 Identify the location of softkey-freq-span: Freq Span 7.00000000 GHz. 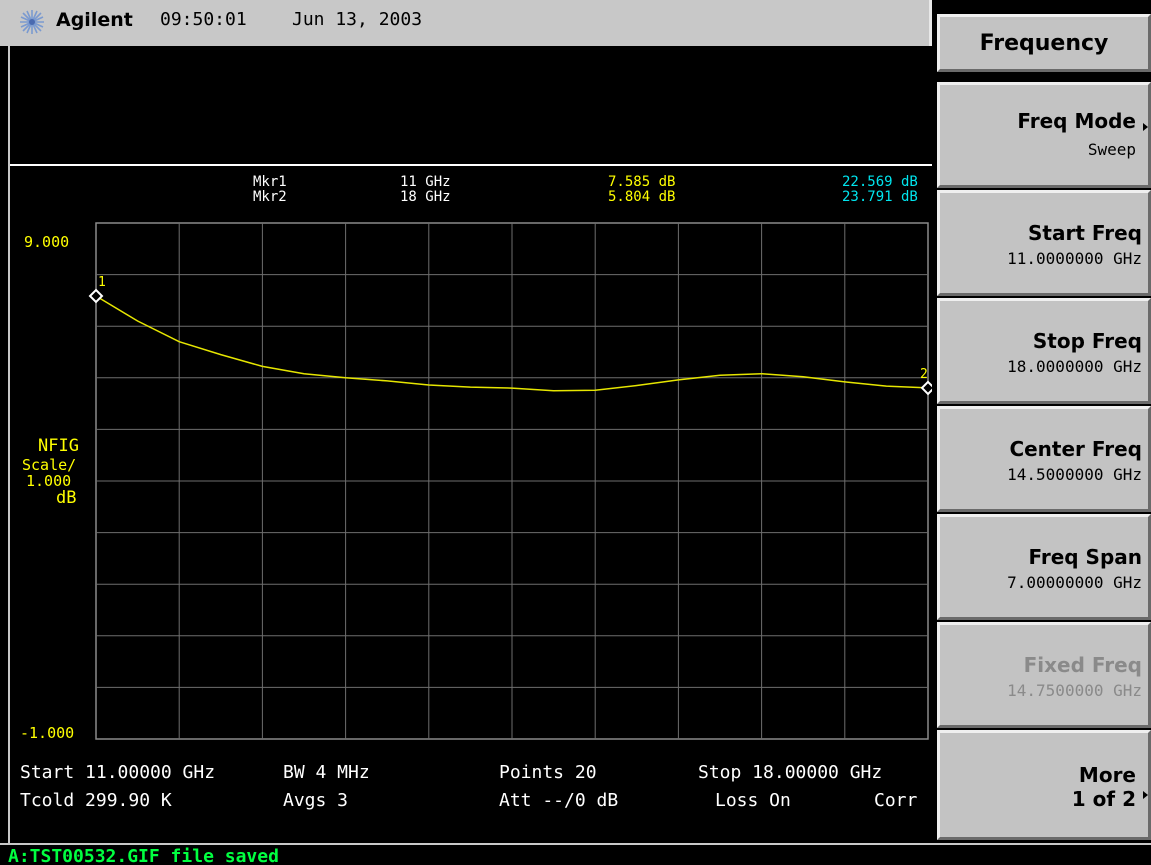
(1044, 567).